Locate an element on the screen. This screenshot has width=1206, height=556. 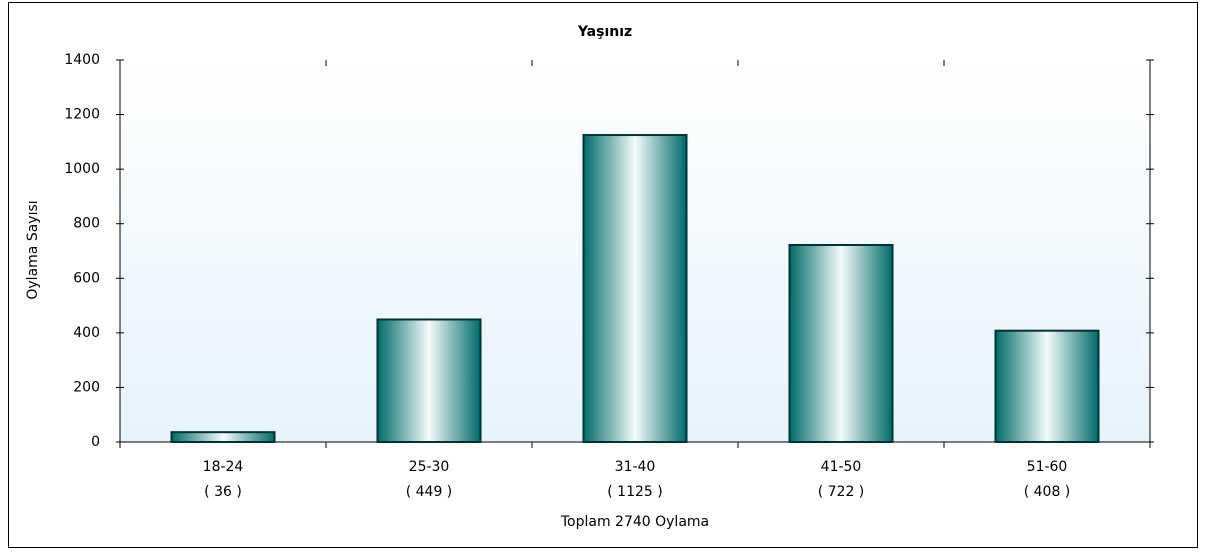
y-tick-label: 1400 is located at coordinates (82, 60).